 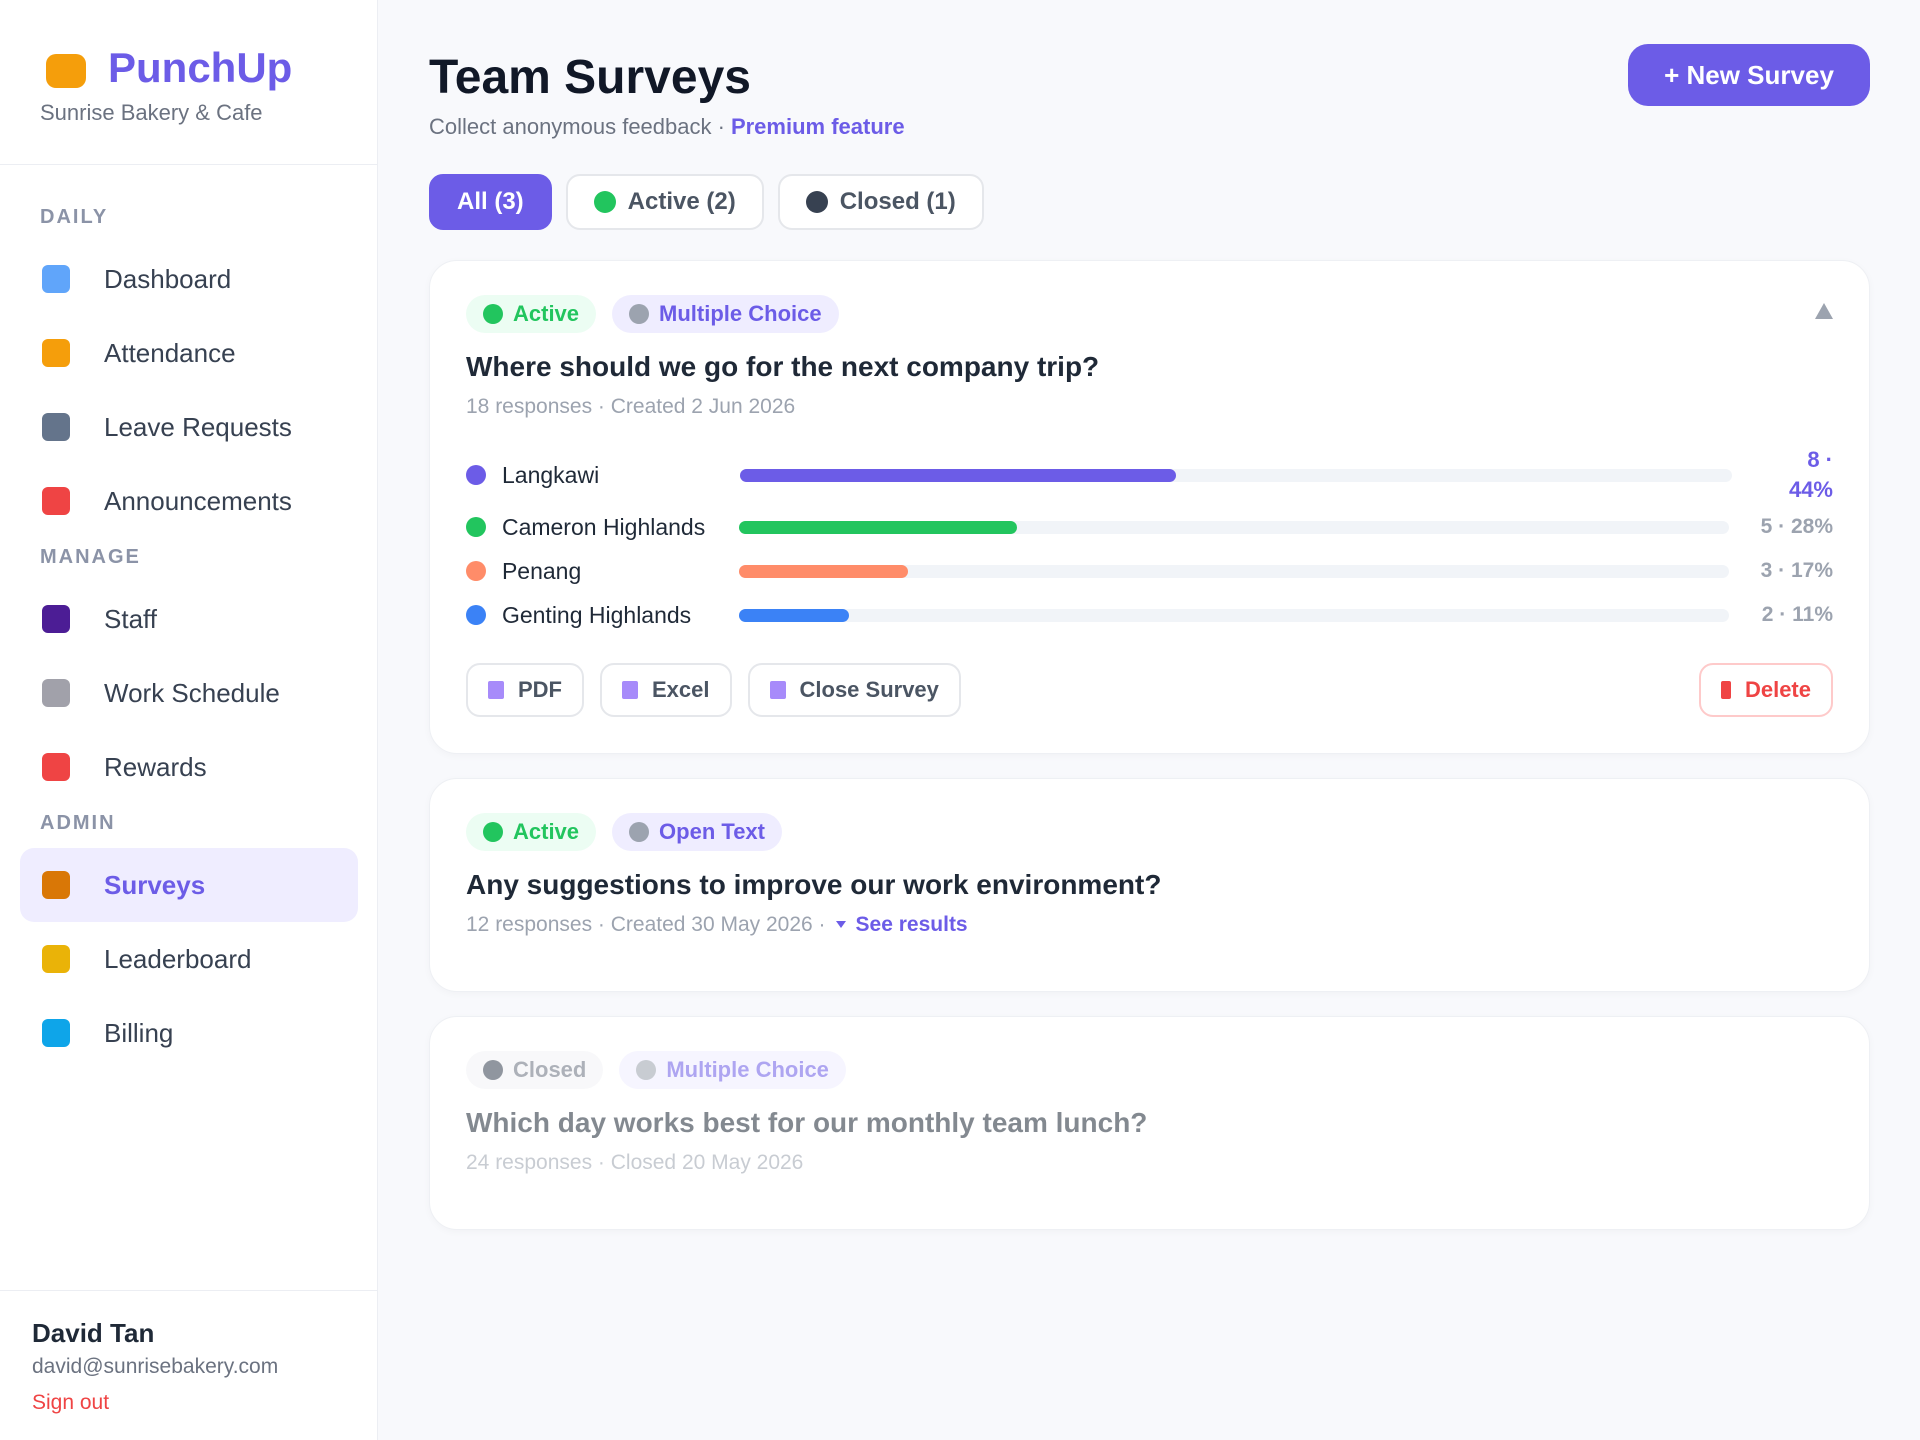 I want to click on action-button: Close Survey, so click(x=854, y=690).